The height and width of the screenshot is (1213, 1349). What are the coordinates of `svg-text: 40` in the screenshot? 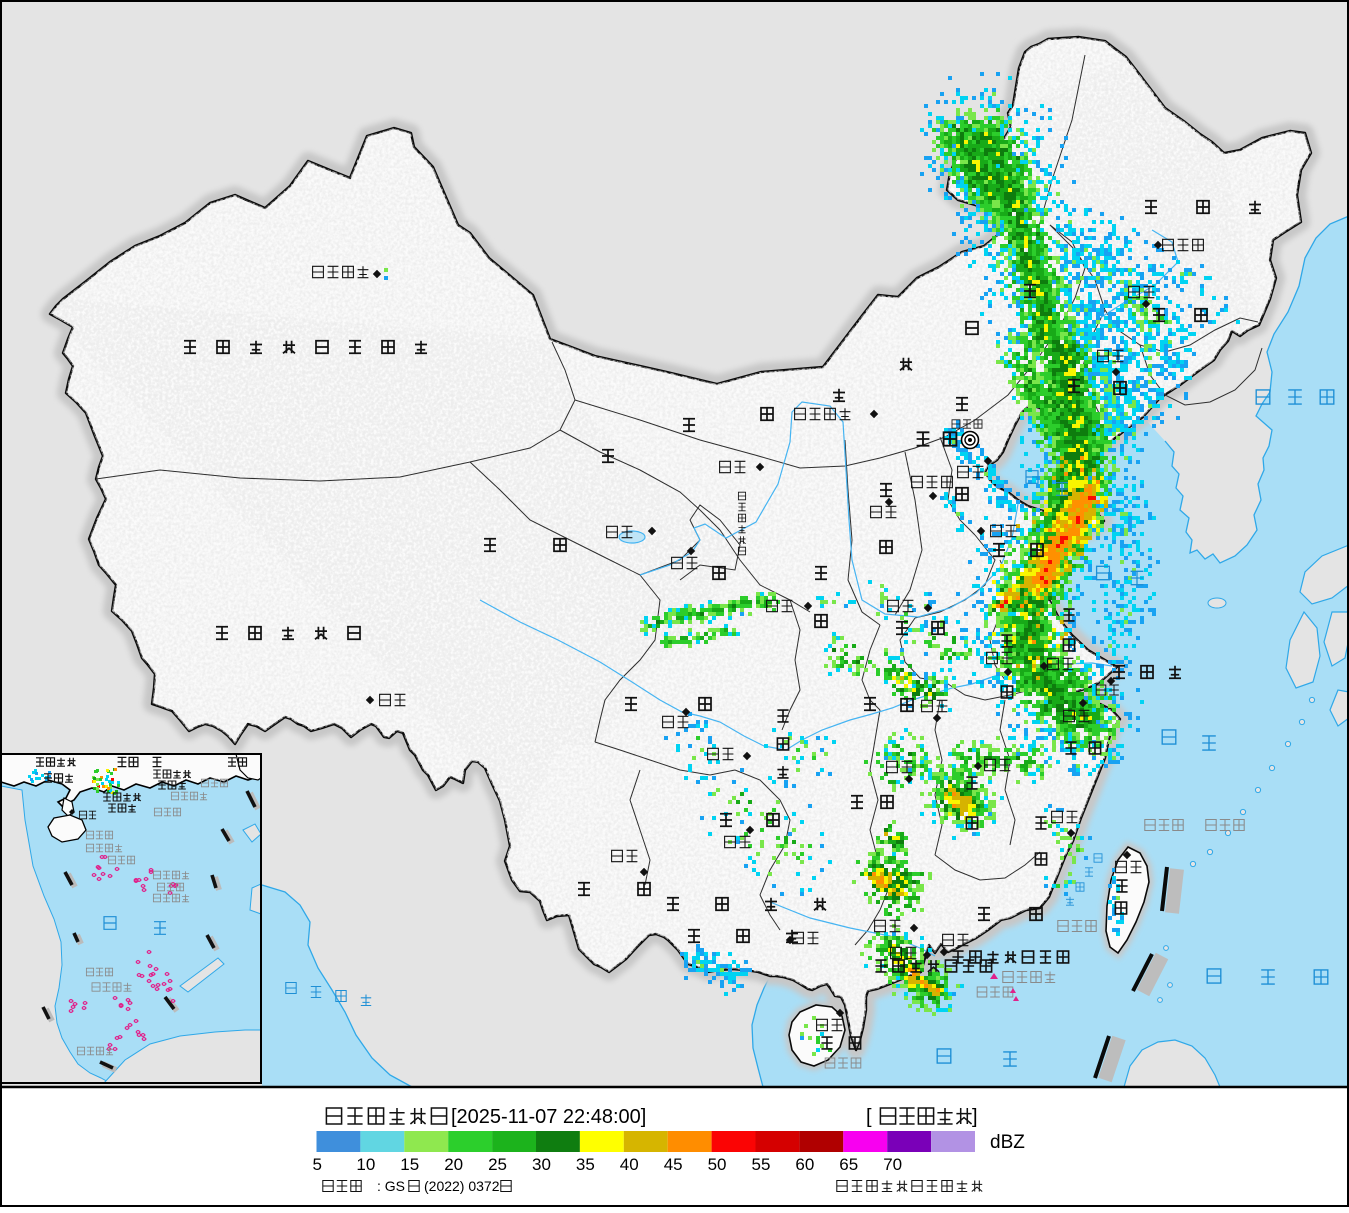 It's located at (629, 1164).